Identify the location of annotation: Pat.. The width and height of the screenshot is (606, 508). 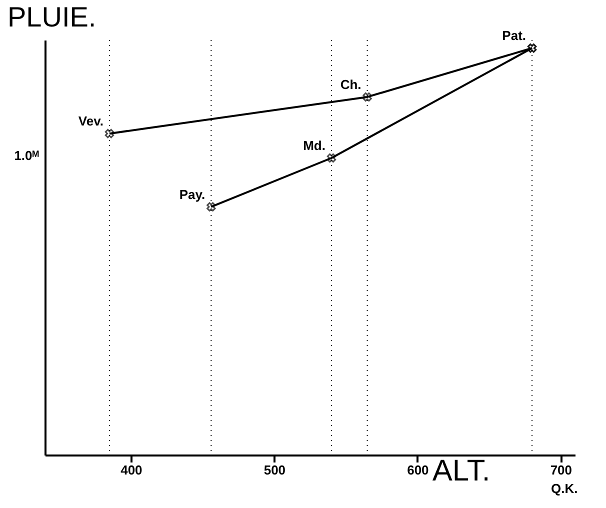
(514, 36).